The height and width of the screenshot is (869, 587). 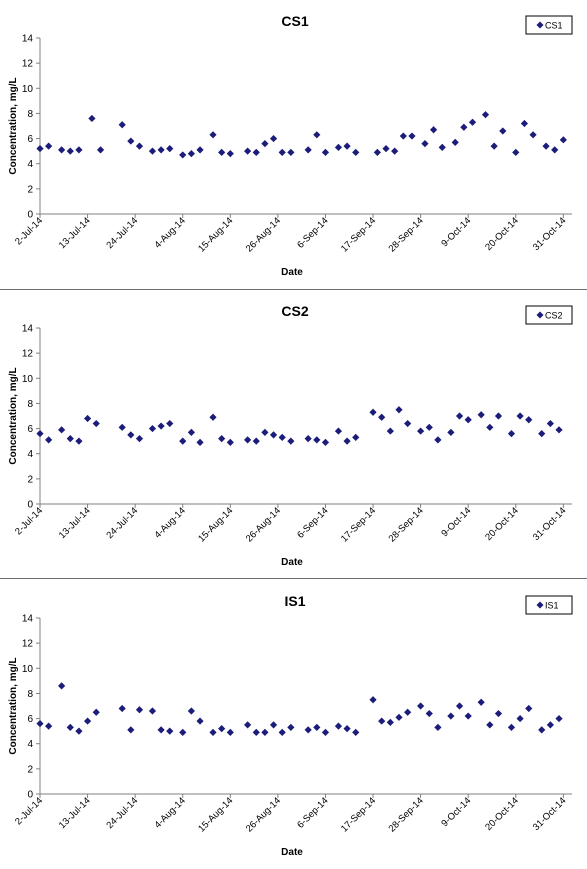 I want to click on x-tick-label: 9-Oct-14, so click(x=456, y=232).